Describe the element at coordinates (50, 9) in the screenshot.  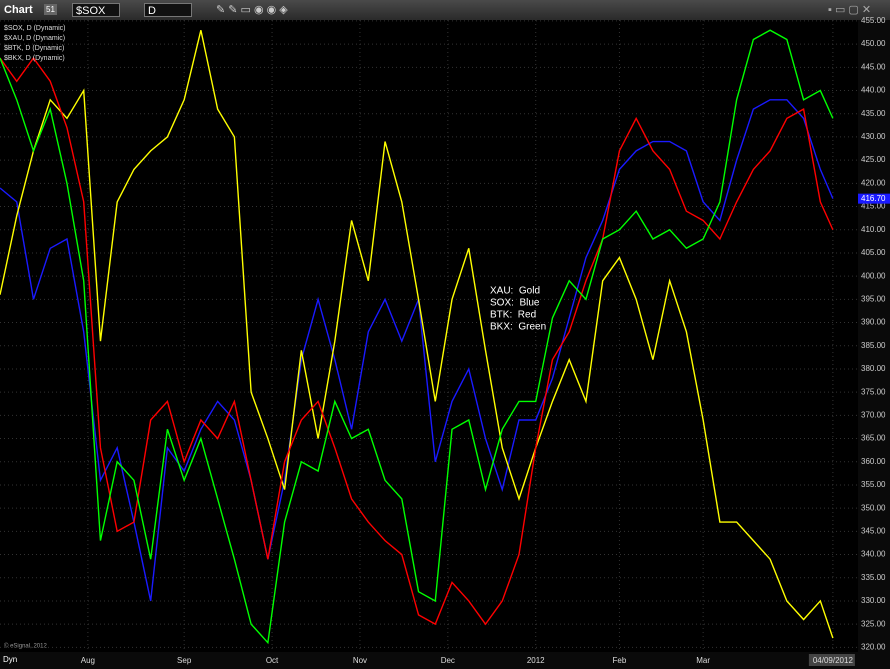
I see `badge: 51` at that location.